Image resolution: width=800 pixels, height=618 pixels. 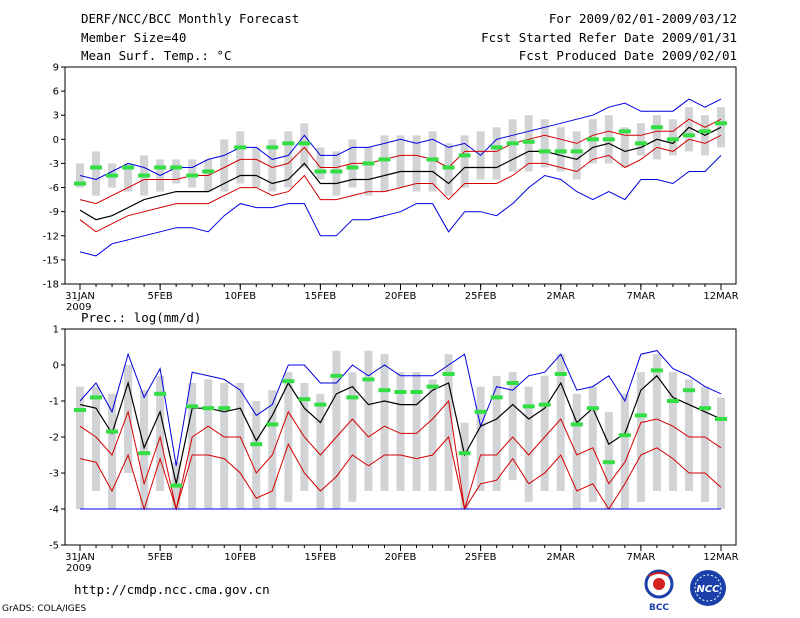 I want to click on series-p25-line, so click(x=400, y=473).